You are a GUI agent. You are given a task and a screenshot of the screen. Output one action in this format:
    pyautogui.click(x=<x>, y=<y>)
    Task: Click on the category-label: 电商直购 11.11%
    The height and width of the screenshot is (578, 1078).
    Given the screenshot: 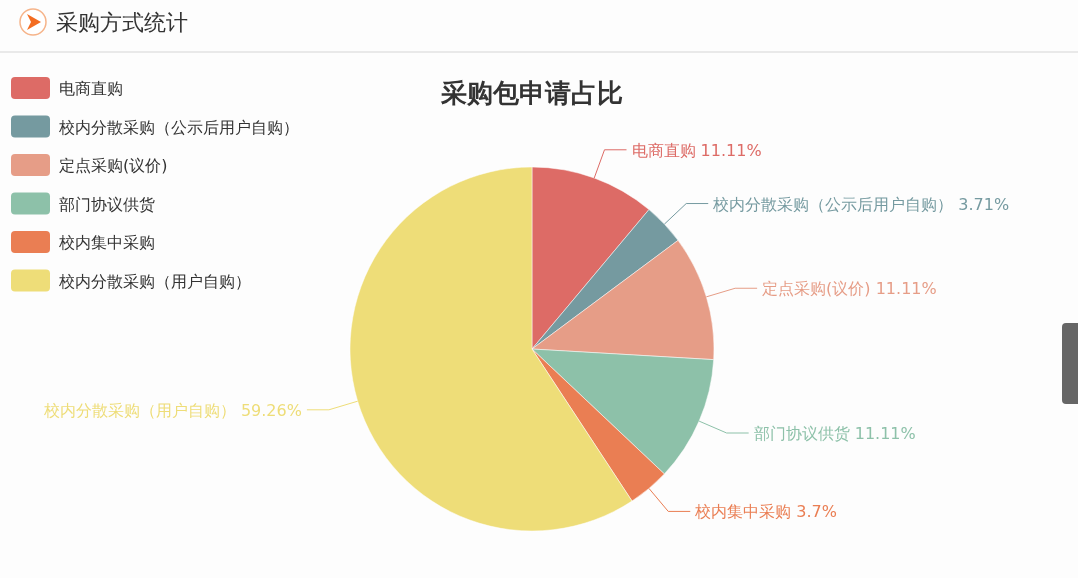 What is the action you would take?
    pyautogui.click(x=696, y=150)
    